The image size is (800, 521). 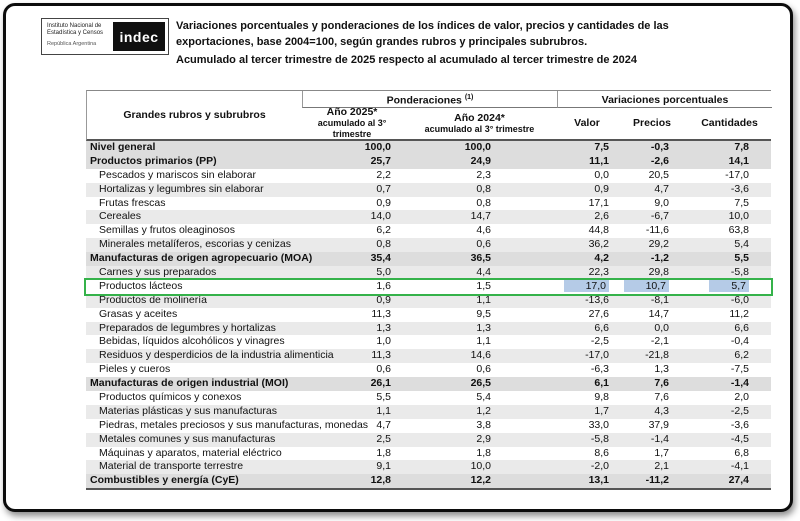 What do you see at coordinates (601, 397) in the screenshot?
I see `cell-valor: 9,8` at bounding box center [601, 397].